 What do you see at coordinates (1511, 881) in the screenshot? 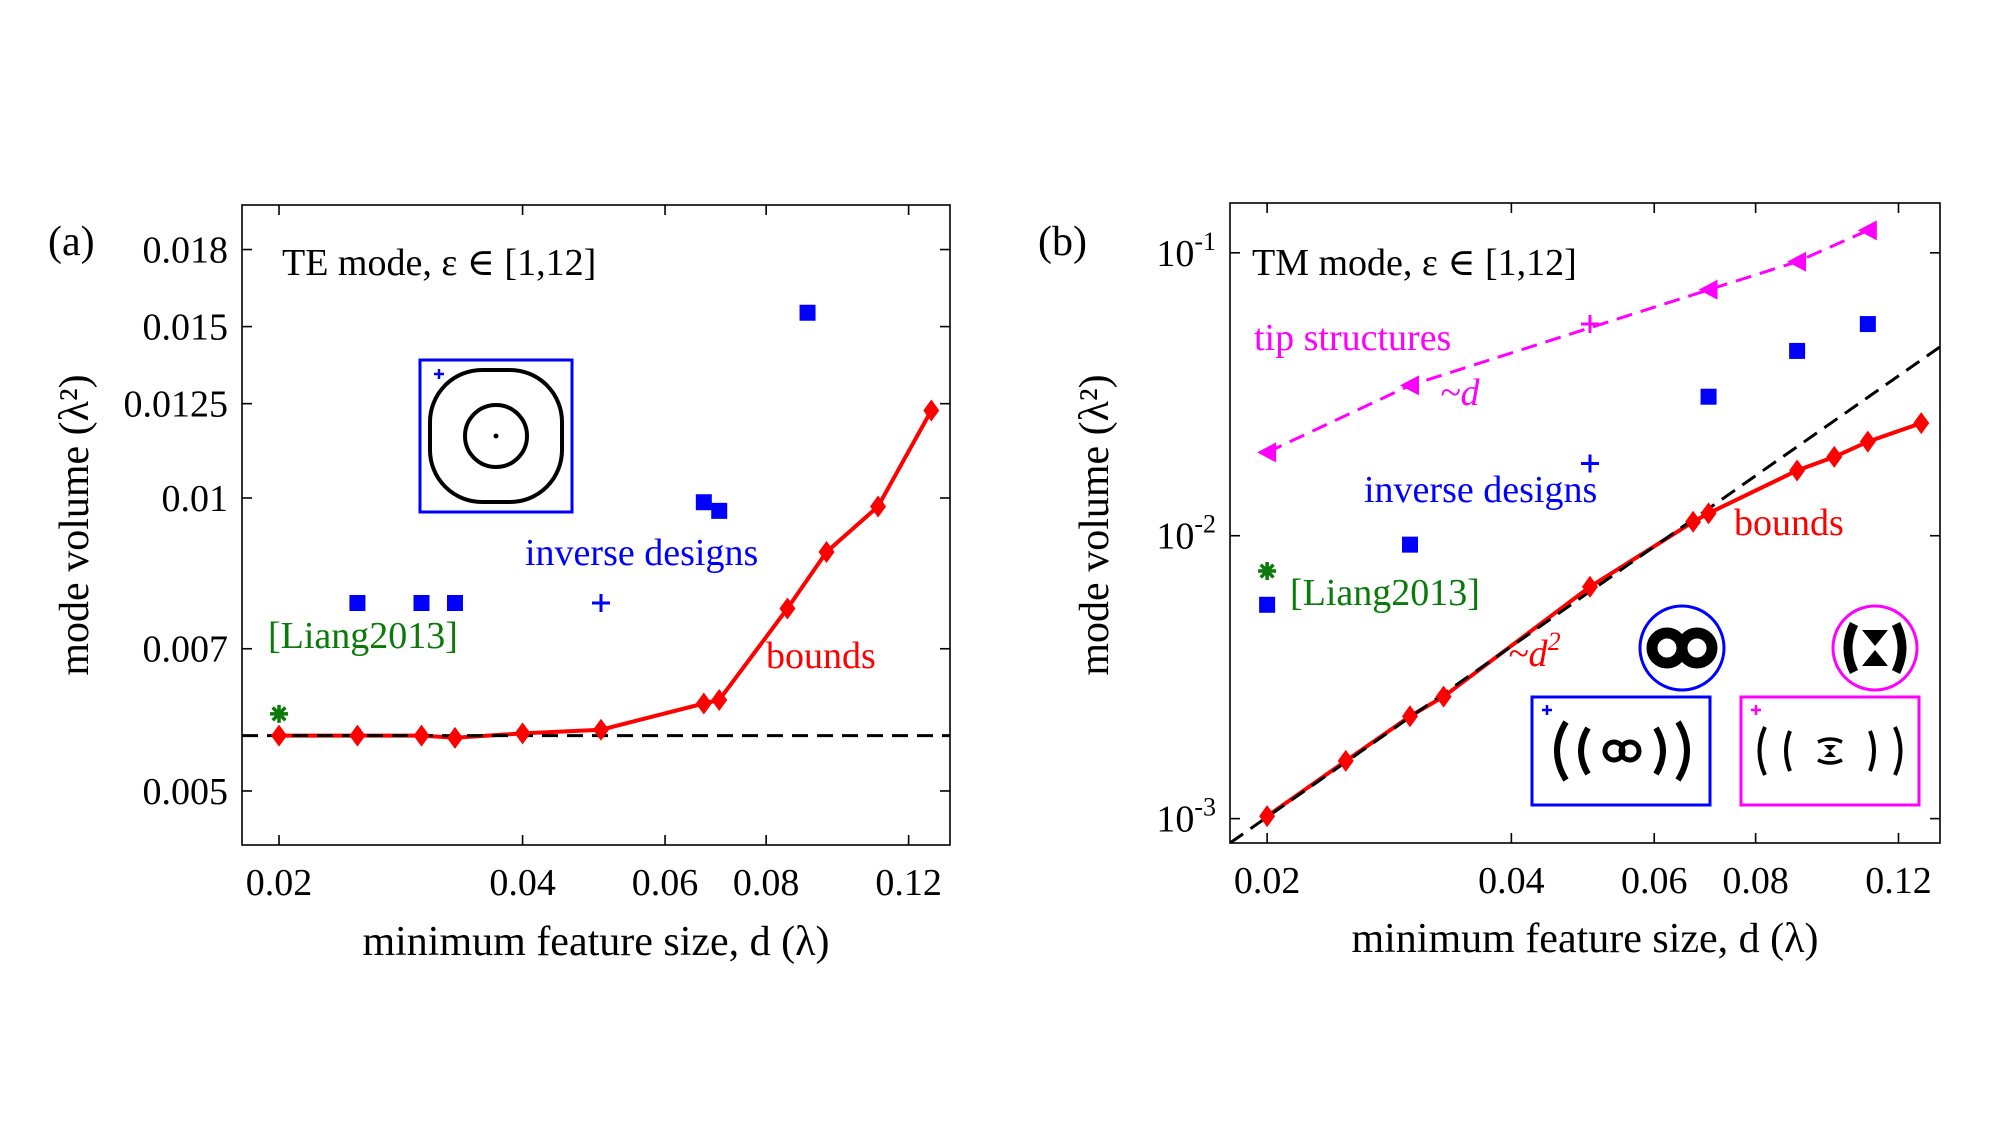
I see `panel-b-x-tick-label: 0.04` at bounding box center [1511, 881].